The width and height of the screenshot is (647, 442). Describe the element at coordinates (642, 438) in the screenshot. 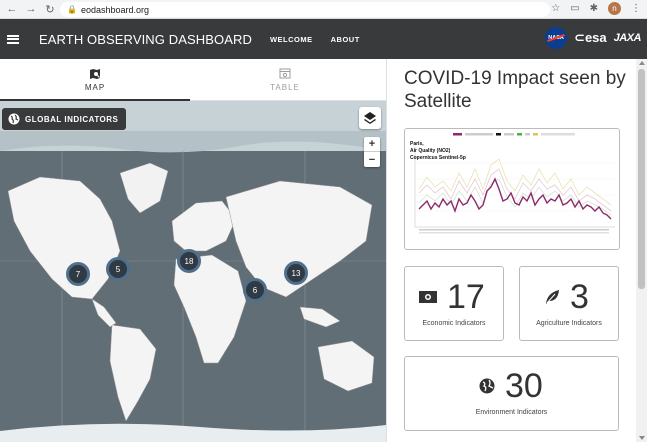

I see `scroll-down-icon` at that location.